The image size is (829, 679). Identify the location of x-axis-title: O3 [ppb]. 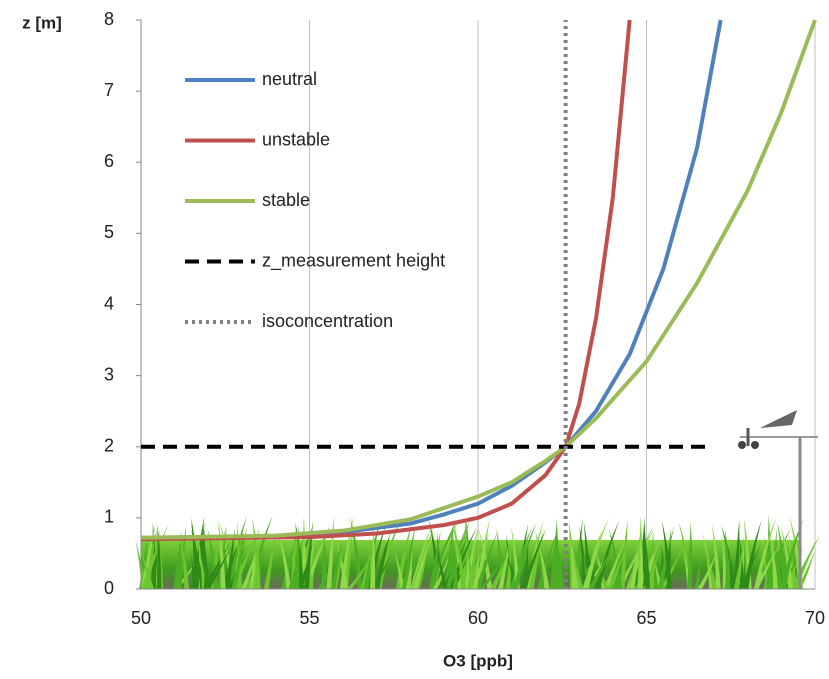
(478, 660).